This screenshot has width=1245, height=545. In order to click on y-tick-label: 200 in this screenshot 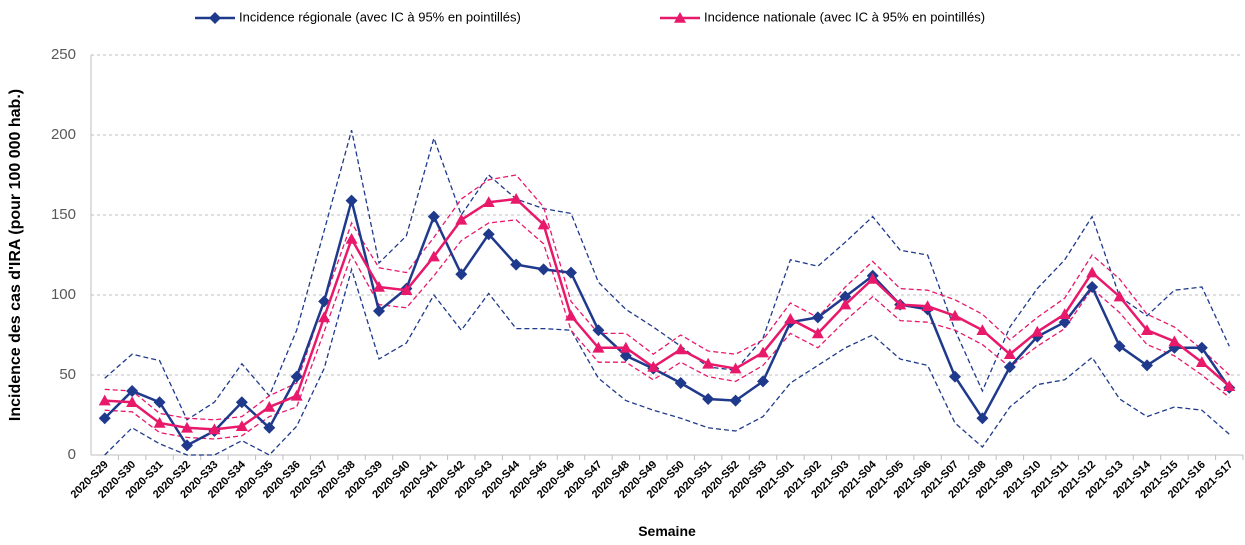, I will do `click(63, 134)`.